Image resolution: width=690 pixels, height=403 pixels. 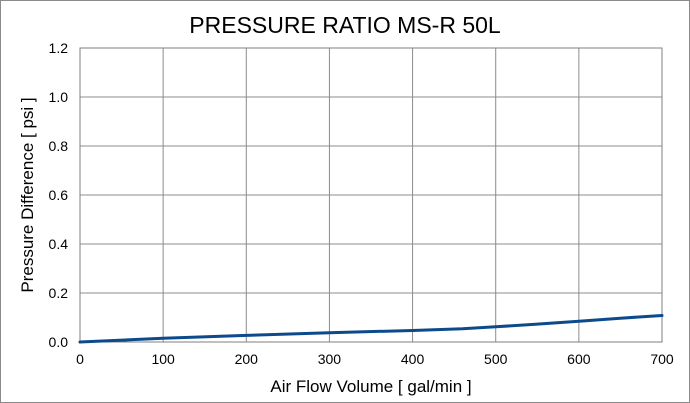 I want to click on y-tick-label: 0.0, so click(x=59, y=342).